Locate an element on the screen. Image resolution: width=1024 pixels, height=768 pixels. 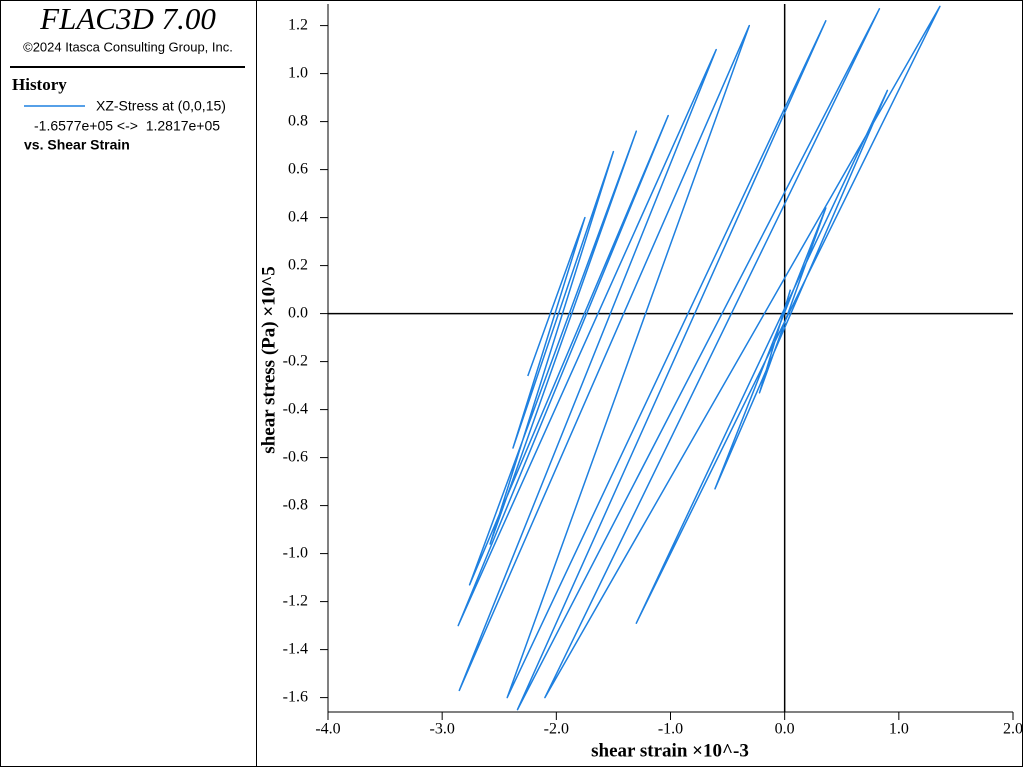
y-tick-label: -0.2 is located at coordinates (295, 360).